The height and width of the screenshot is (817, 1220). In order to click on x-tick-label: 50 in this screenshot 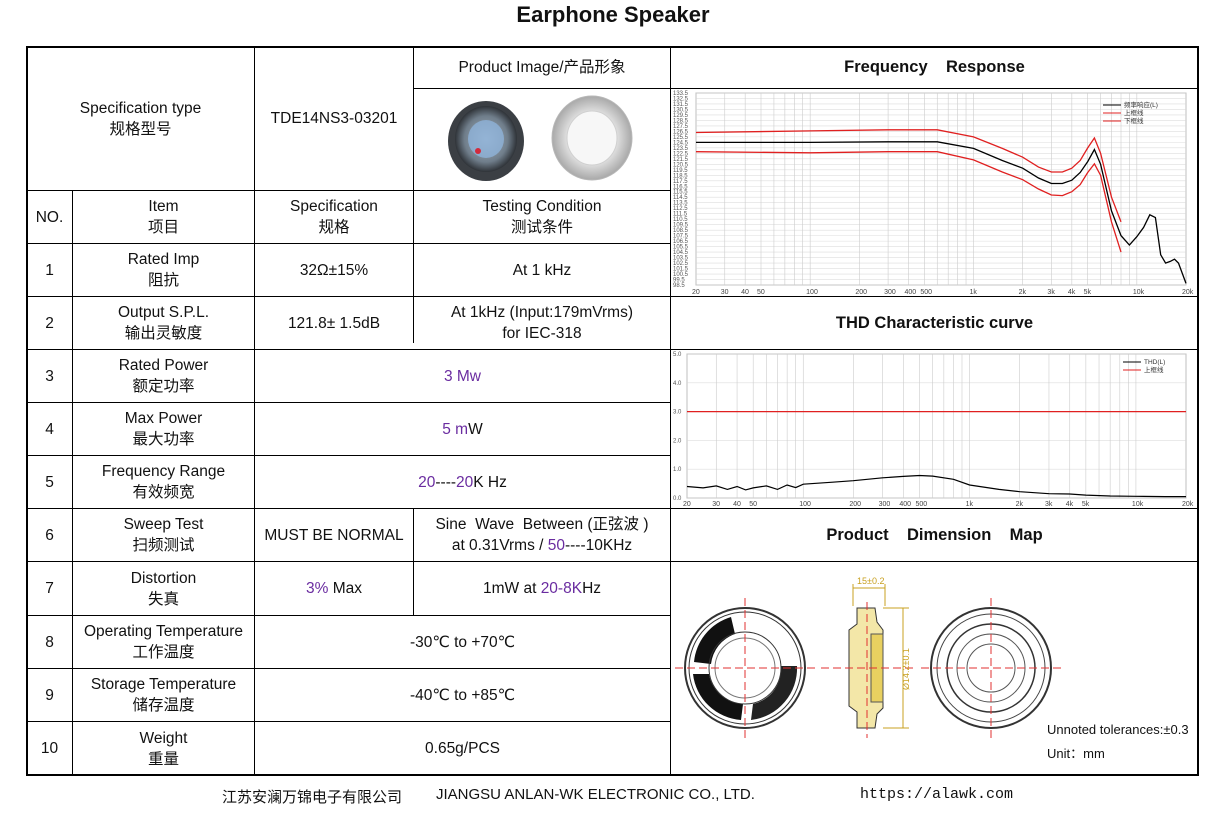, I will do `click(753, 504)`.